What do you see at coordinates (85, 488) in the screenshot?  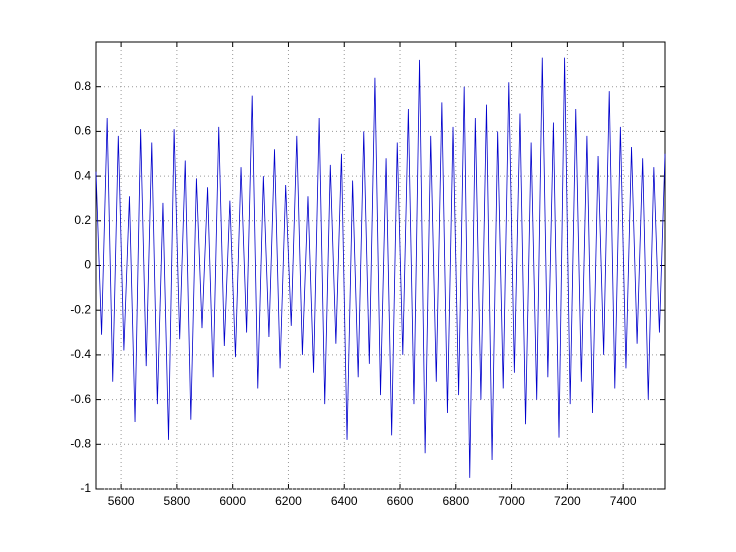 I see `y-tick-label: -1` at bounding box center [85, 488].